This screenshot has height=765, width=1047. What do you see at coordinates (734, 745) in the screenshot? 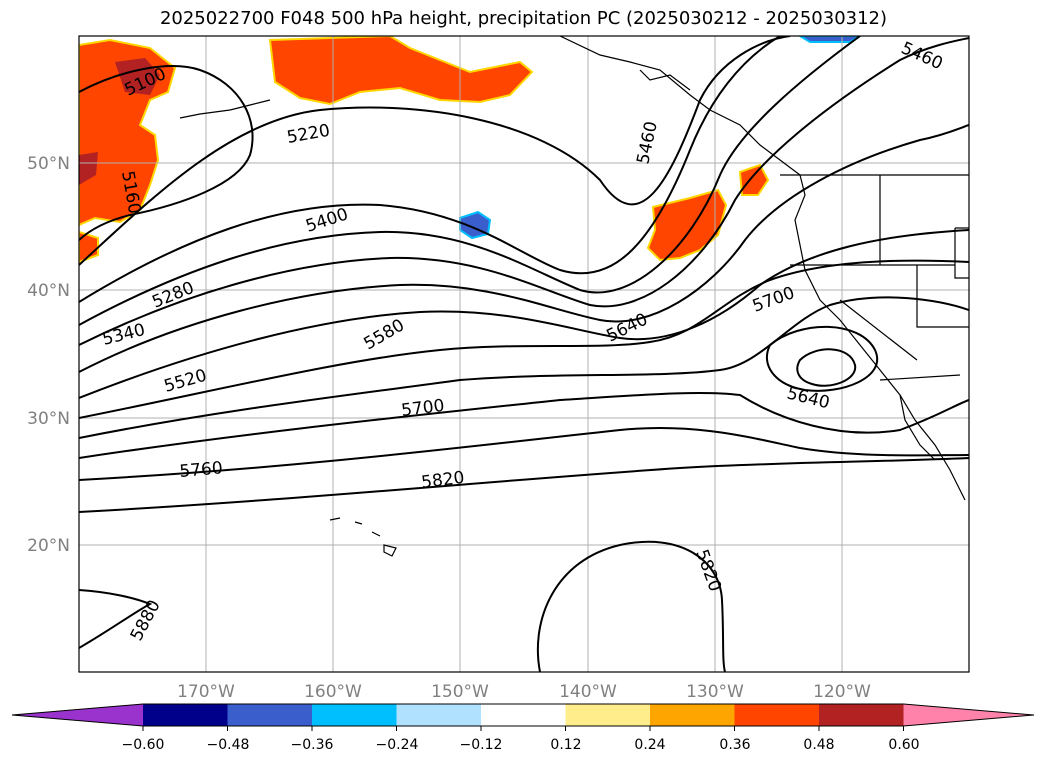
I see `colorbar-tick-label: 0.36` at bounding box center [734, 745].